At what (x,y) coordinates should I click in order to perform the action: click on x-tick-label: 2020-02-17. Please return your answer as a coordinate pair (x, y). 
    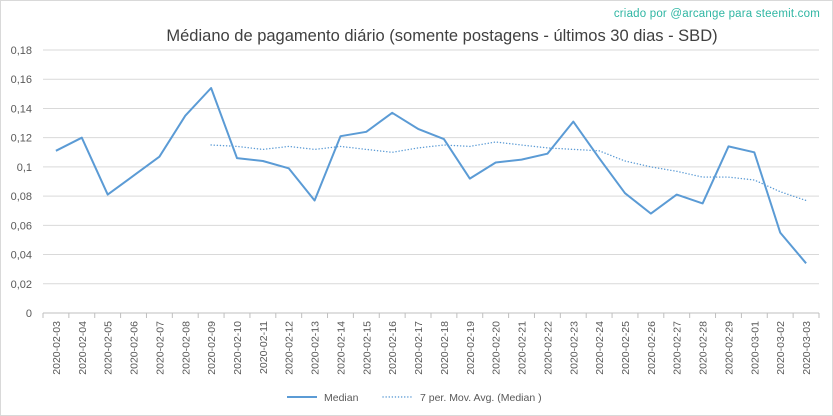
    Looking at the image, I should click on (419, 348).